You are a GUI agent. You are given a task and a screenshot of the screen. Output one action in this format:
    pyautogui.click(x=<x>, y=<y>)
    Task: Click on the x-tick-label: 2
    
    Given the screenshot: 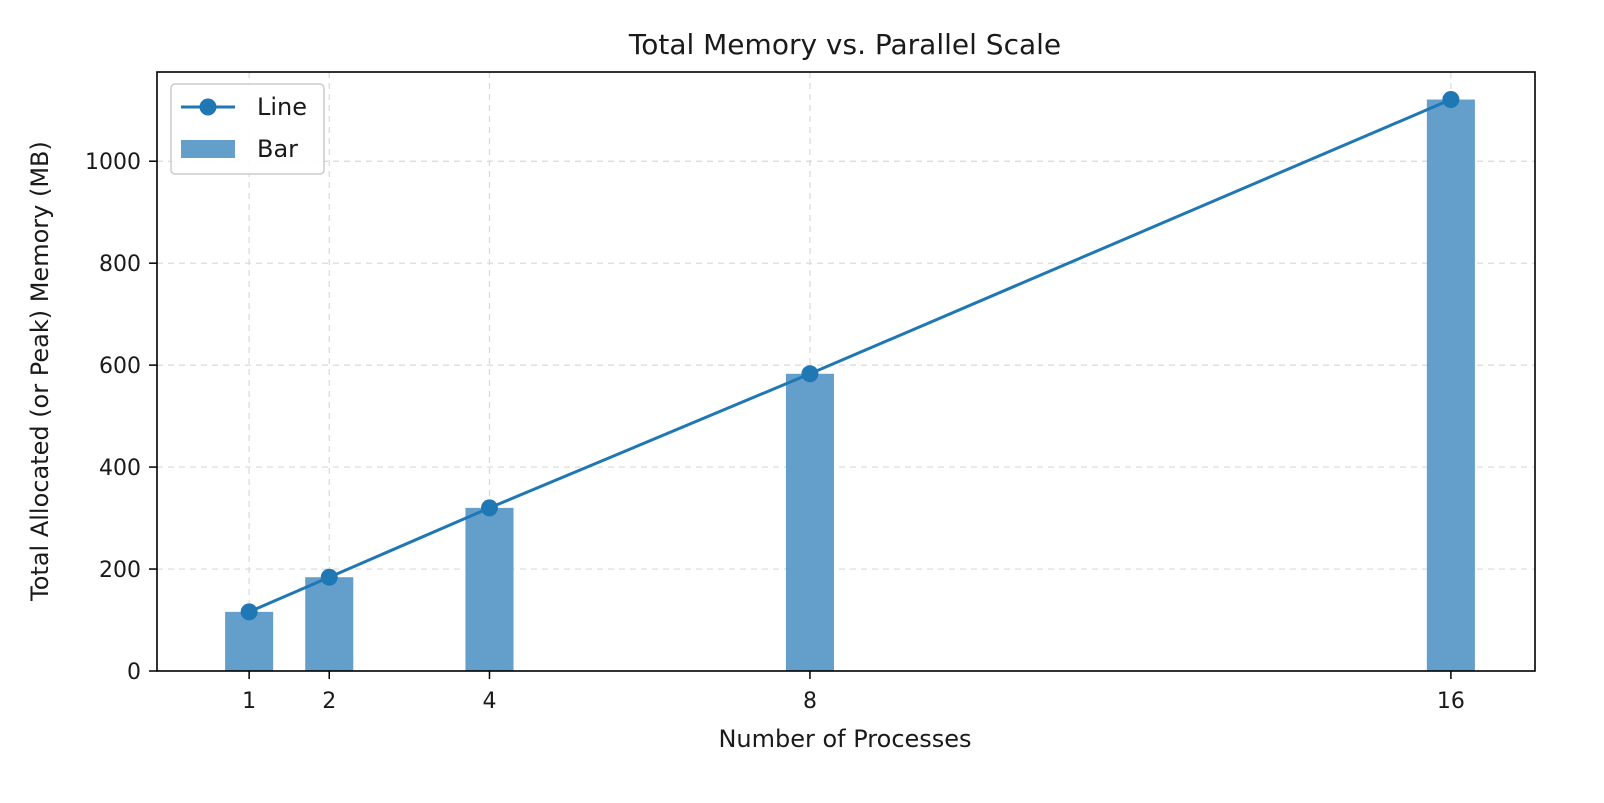 What is the action you would take?
    pyautogui.click(x=329, y=701)
    